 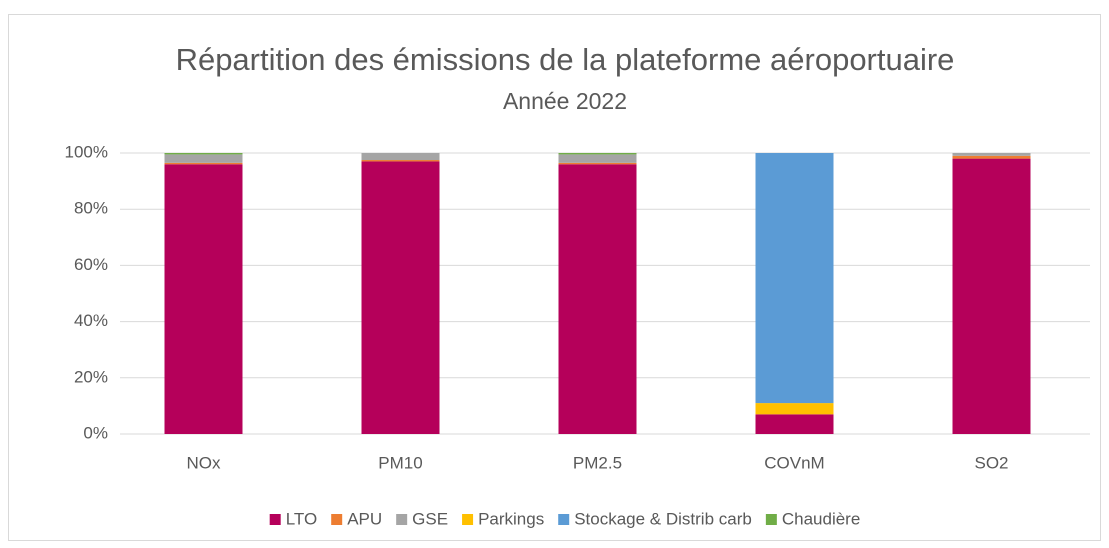 What do you see at coordinates (430, 518) in the screenshot?
I see `legend-label: GSE` at bounding box center [430, 518].